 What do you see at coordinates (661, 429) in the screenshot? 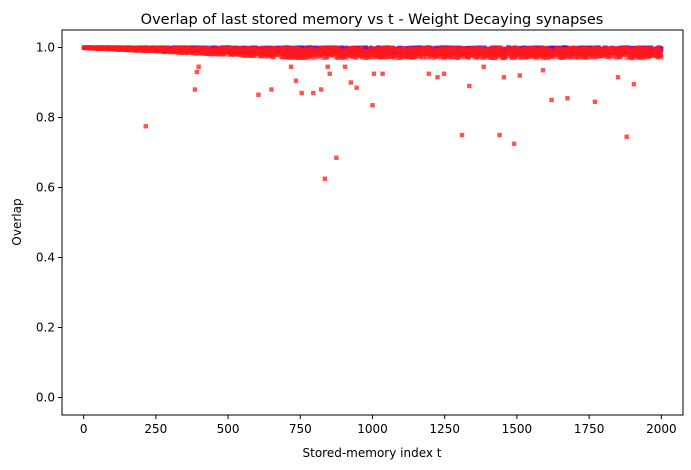
I see `x-tick-label: 2000` at bounding box center [661, 429].